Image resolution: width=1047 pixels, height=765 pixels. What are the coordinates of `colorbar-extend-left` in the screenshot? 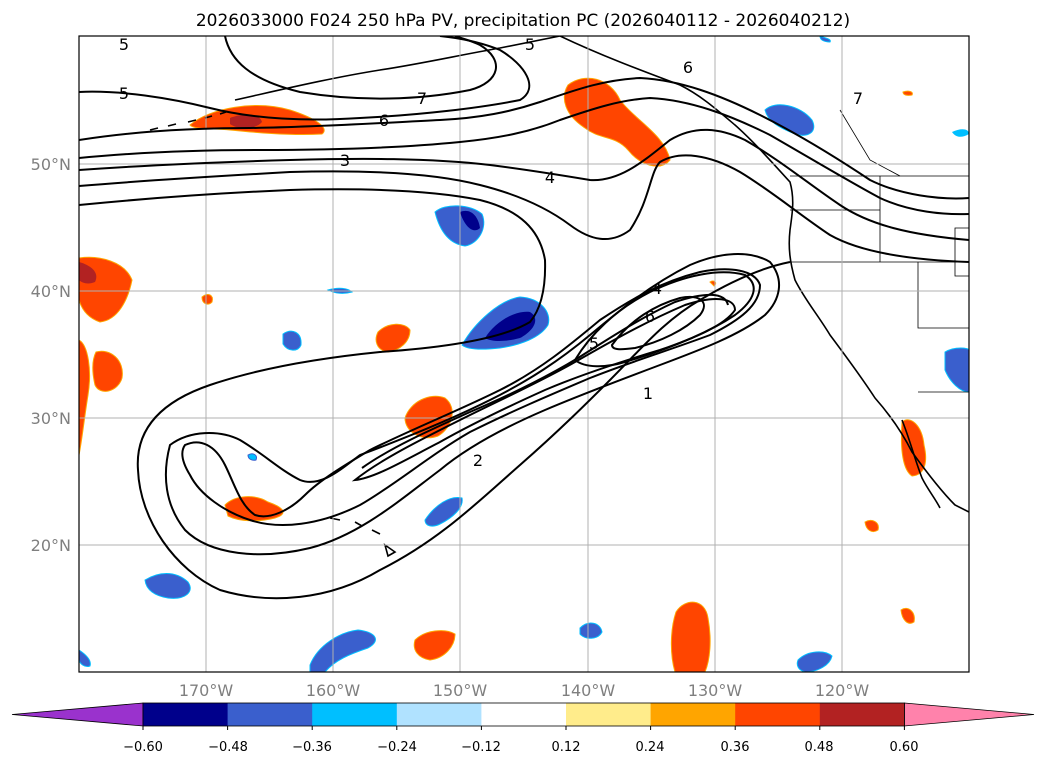 It's located at (77, 714).